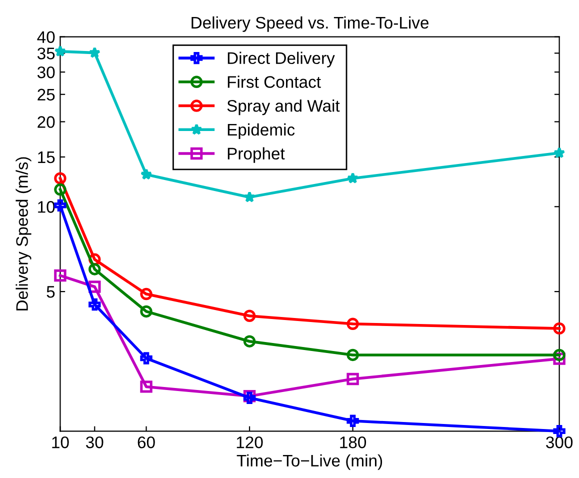 This screenshot has height=478, width=579. Describe the element at coordinates (46, 207) in the screenshot. I see `y-tick-label: 10` at that location.